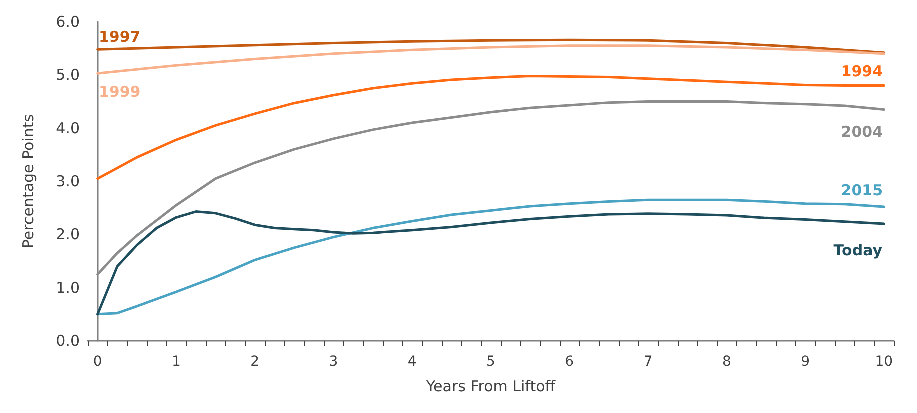  Describe the element at coordinates (862, 71) in the screenshot. I see `series-label: 1994` at that location.